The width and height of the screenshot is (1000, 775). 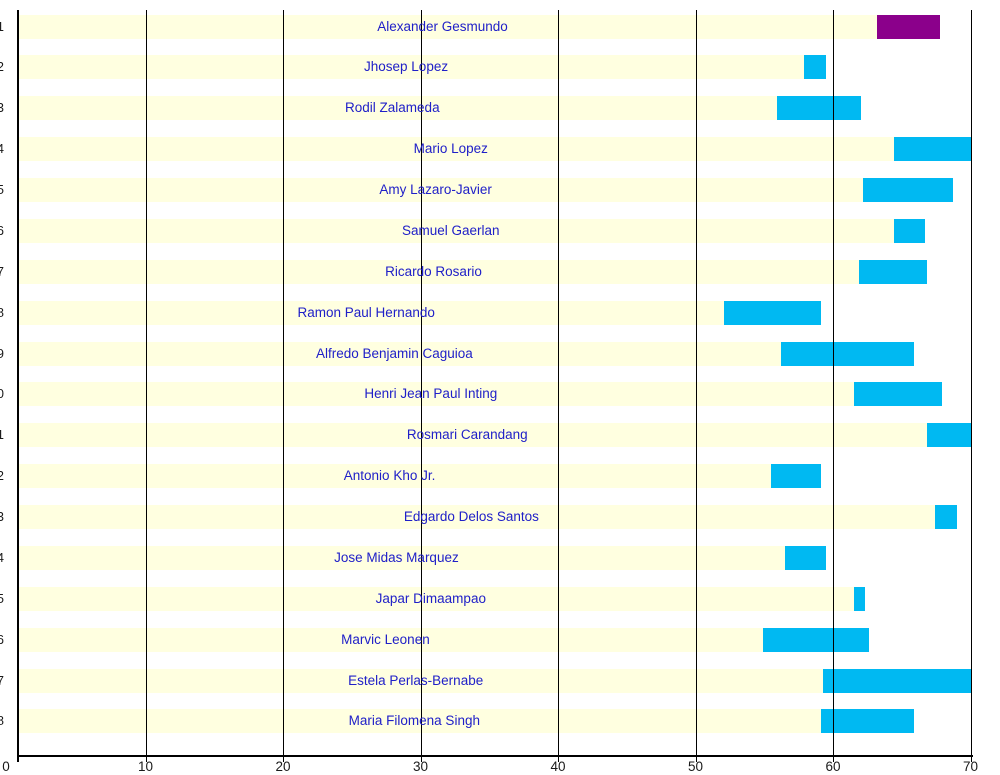 What do you see at coordinates (2, 721) in the screenshot?
I see `y-axis-tick-label: 18` at bounding box center [2, 721].